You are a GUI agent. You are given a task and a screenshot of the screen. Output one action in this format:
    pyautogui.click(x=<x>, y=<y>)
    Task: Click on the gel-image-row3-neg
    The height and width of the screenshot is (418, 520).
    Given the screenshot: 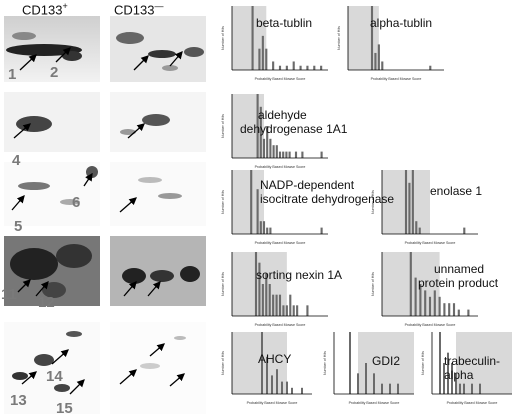 What is the action you would take?
    pyautogui.click(x=158, y=194)
    